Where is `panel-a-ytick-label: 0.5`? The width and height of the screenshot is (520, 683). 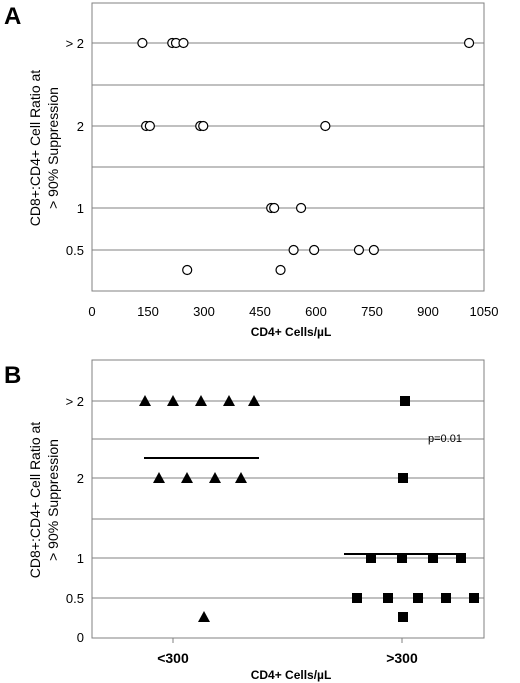 panel-a-ytick-label: 0.5 is located at coordinates (75, 250).